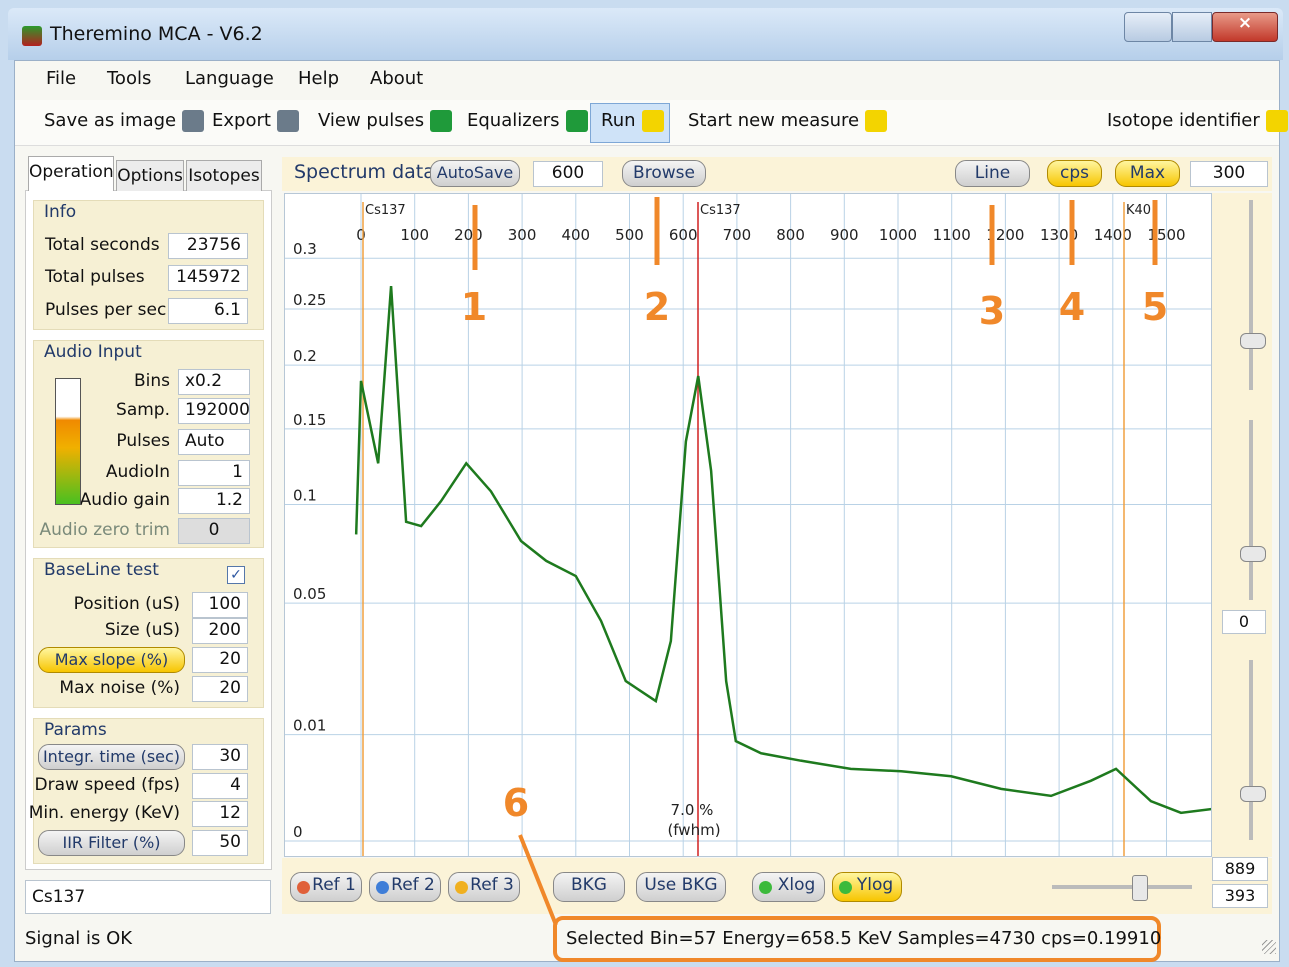  Describe the element at coordinates (208, 246) in the screenshot. I see `row-value: 23756` at that location.